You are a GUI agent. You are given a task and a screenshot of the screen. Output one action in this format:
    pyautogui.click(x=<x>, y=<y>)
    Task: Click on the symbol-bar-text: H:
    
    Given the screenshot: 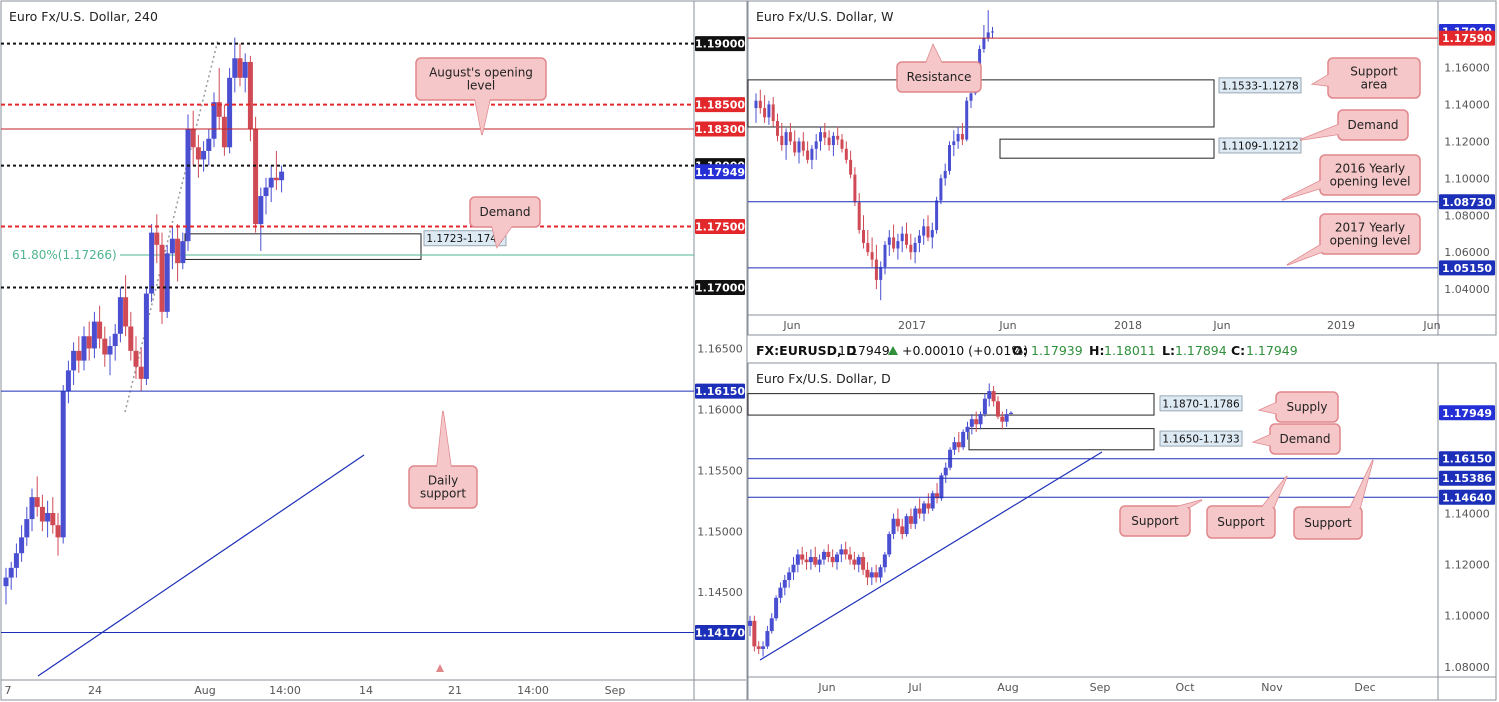 What is the action you would take?
    pyautogui.click(x=1096, y=350)
    